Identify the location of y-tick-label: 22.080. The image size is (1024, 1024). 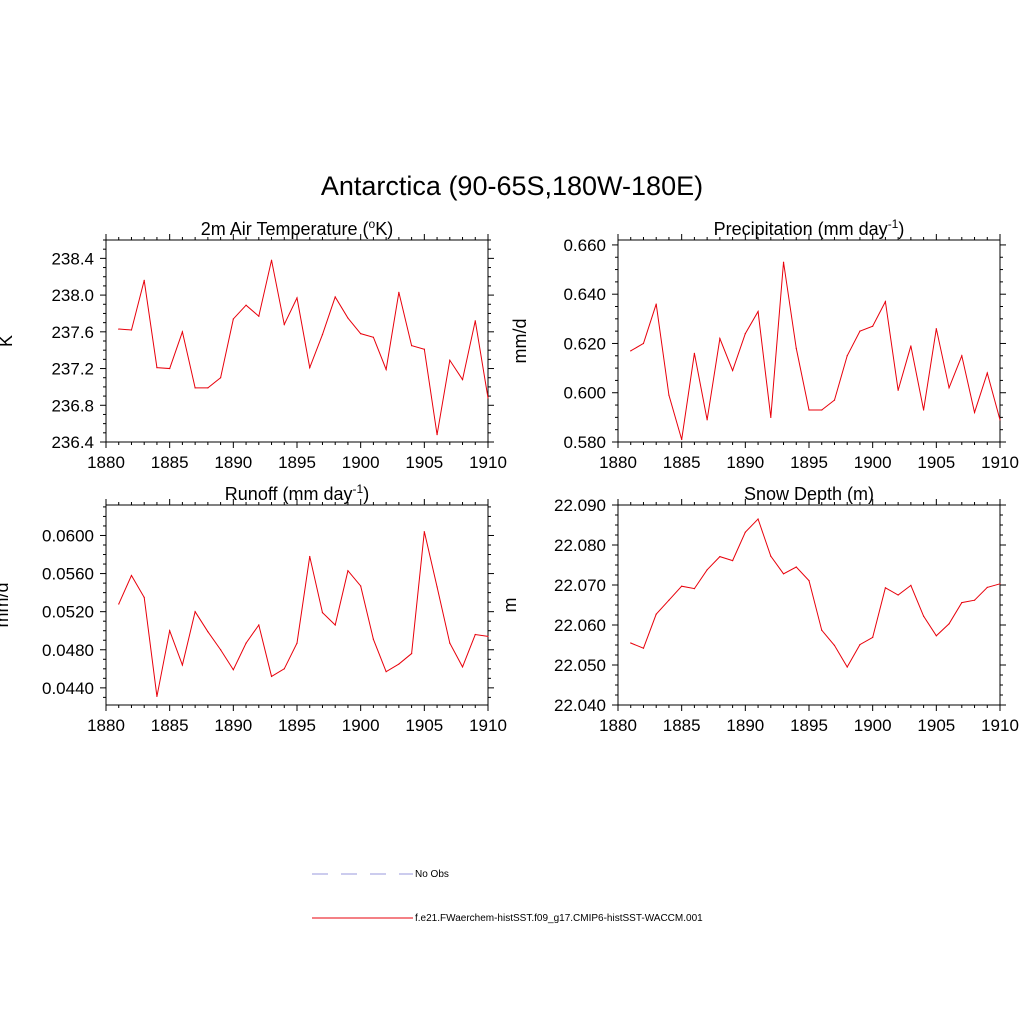
(580, 545).